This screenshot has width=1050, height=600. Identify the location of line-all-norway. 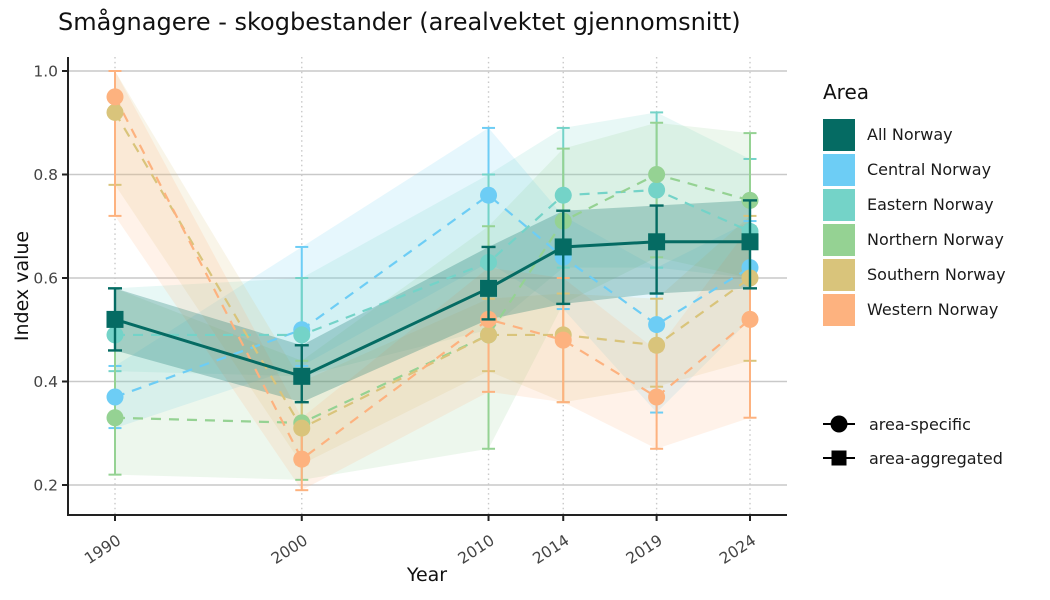
(432, 309).